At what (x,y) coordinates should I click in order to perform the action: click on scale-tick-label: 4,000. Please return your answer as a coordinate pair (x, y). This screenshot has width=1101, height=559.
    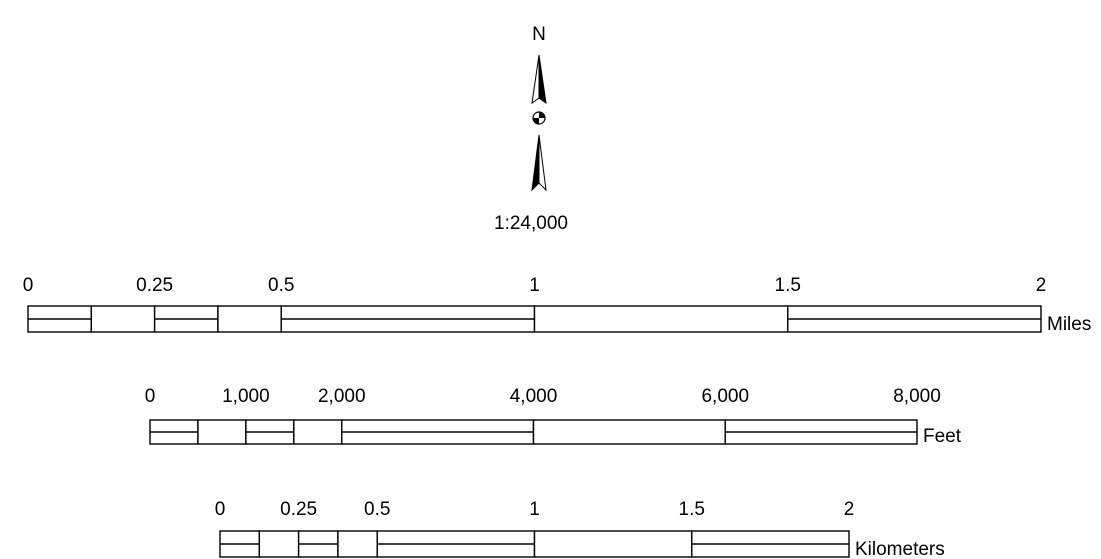
    Looking at the image, I should click on (534, 396).